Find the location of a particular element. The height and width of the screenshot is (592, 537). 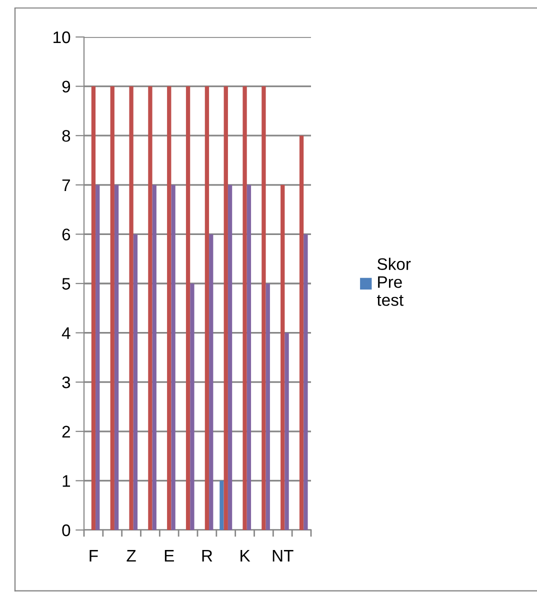

y-tick-label: 7 is located at coordinates (66, 185).